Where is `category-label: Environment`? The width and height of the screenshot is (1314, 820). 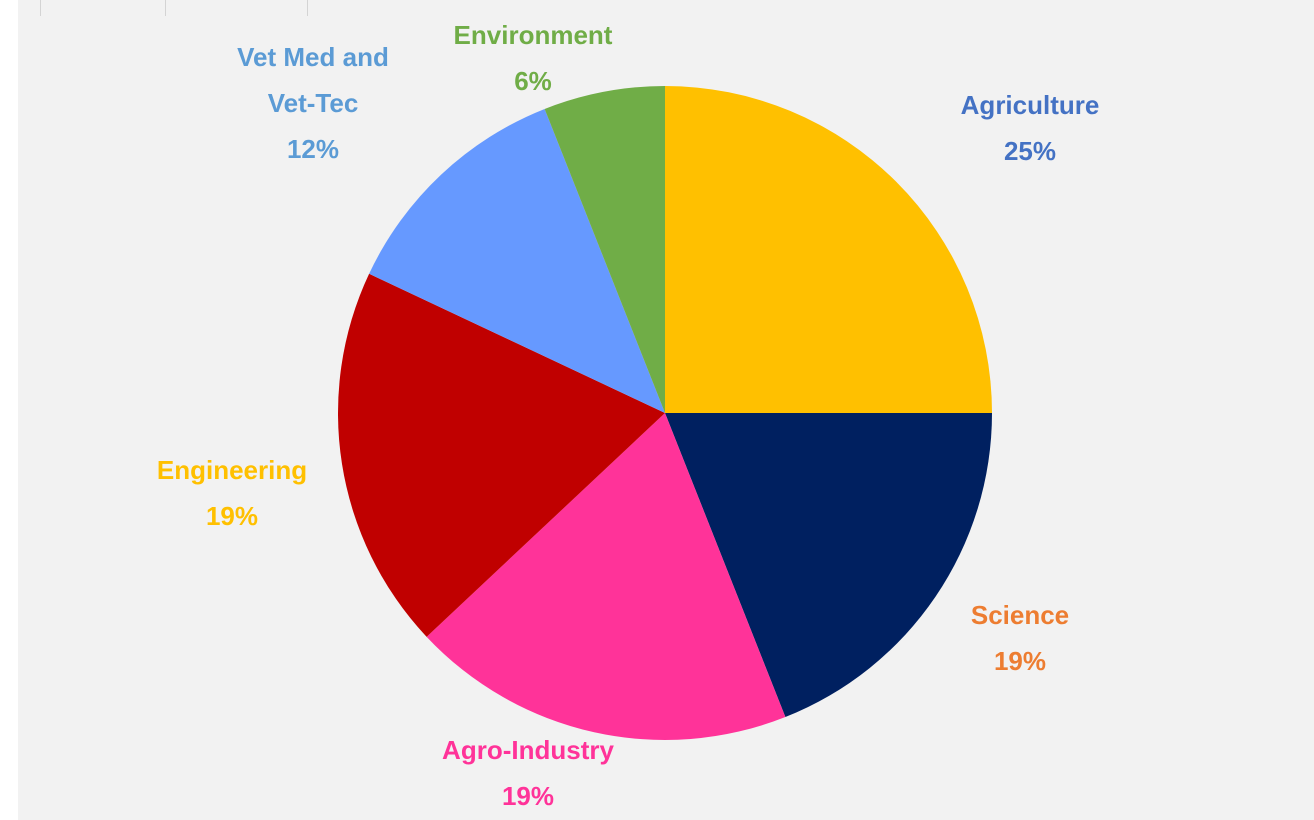
category-label: Environment is located at coordinates (533, 35).